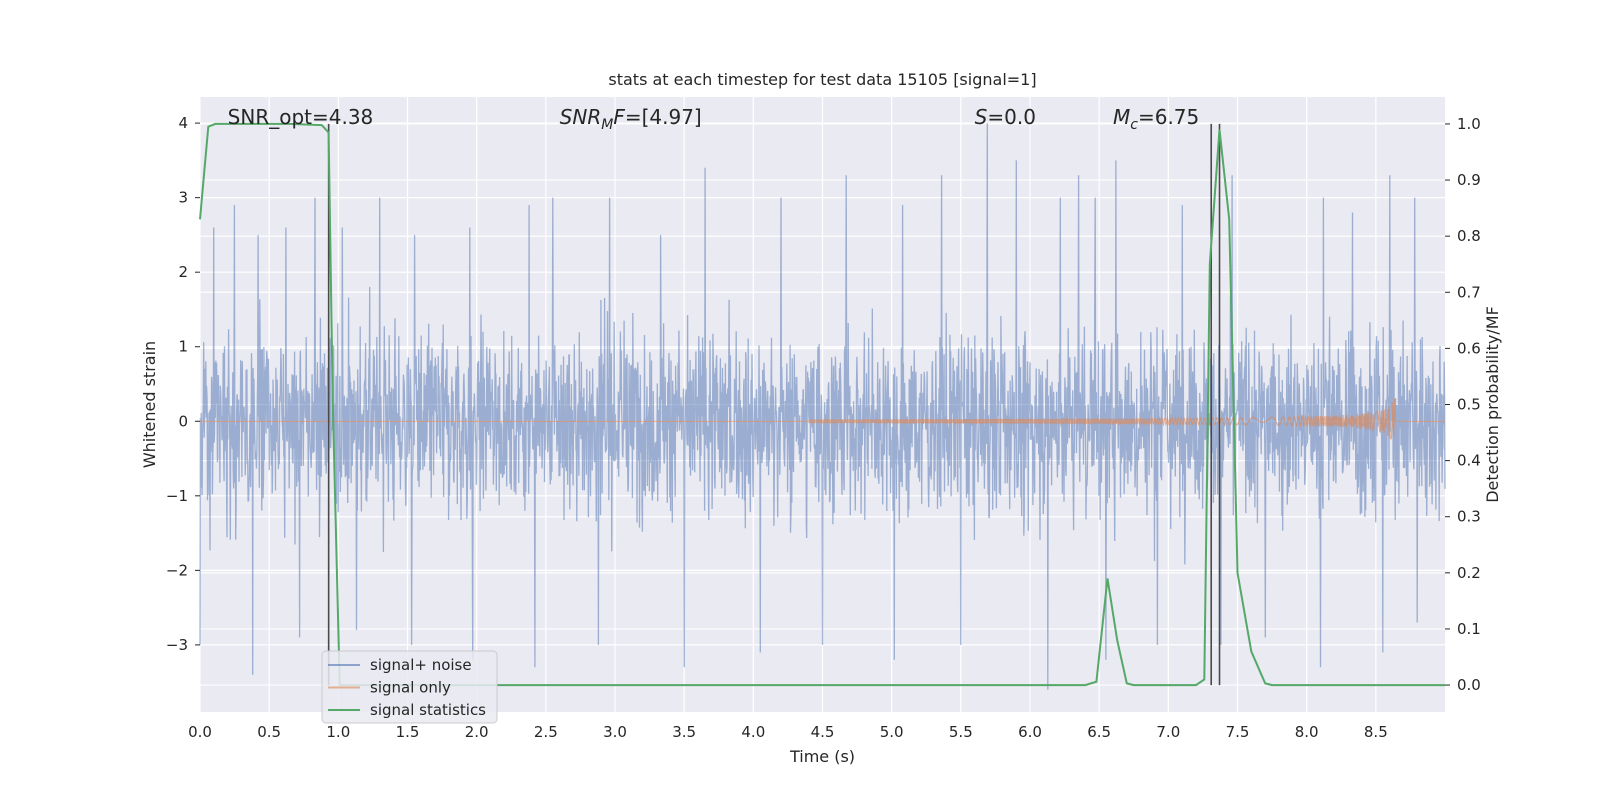 This screenshot has width=1600, height=800. Describe the element at coordinates (421, 665) in the screenshot. I see `legend-entry-label: signal+ noise` at that location.